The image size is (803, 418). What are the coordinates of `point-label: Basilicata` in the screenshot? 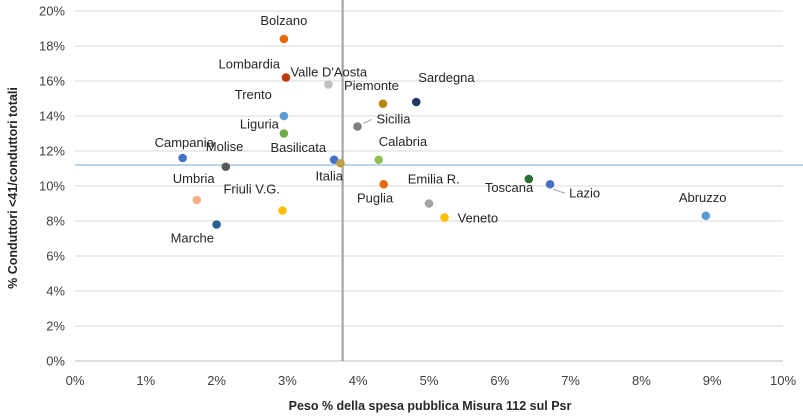 It's located at (298, 147).